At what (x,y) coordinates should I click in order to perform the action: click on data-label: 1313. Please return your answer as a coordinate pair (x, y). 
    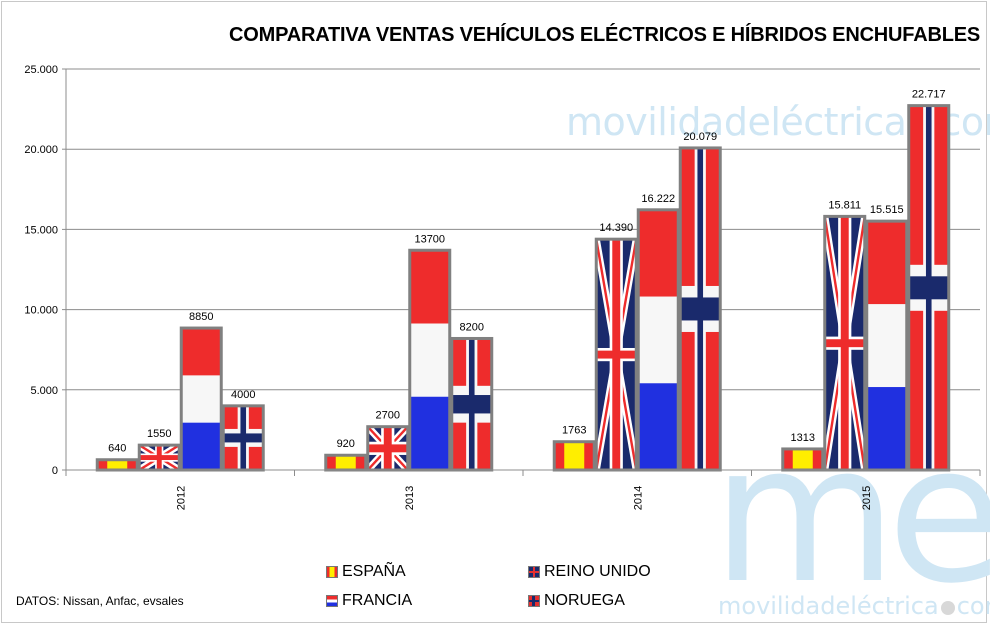
    Looking at the image, I should click on (803, 438).